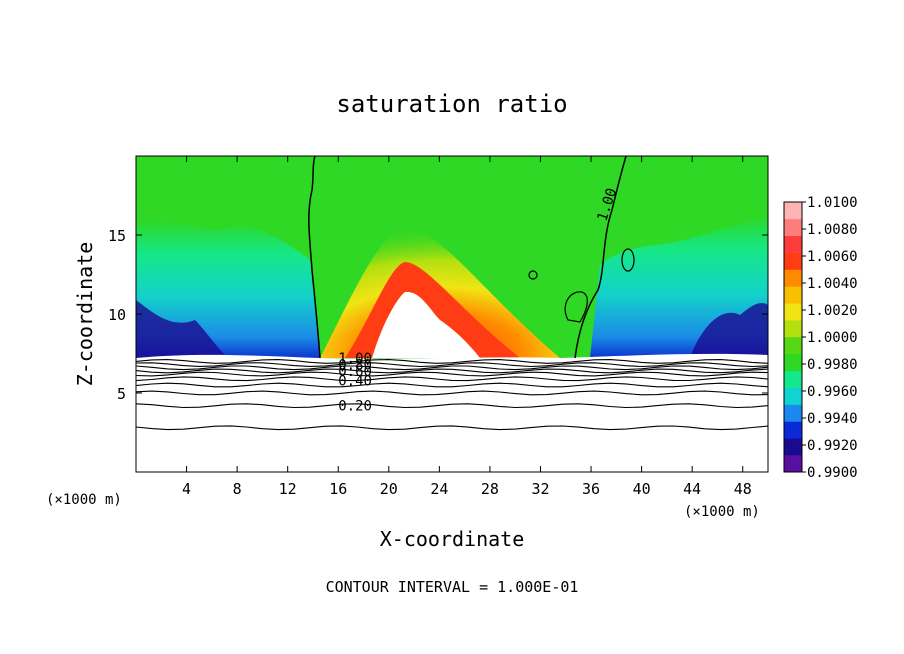 The width and height of the screenshot is (904, 654). Describe the element at coordinates (832, 311) in the screenshot. I see `colorbar-label: 1.0020` at that location.